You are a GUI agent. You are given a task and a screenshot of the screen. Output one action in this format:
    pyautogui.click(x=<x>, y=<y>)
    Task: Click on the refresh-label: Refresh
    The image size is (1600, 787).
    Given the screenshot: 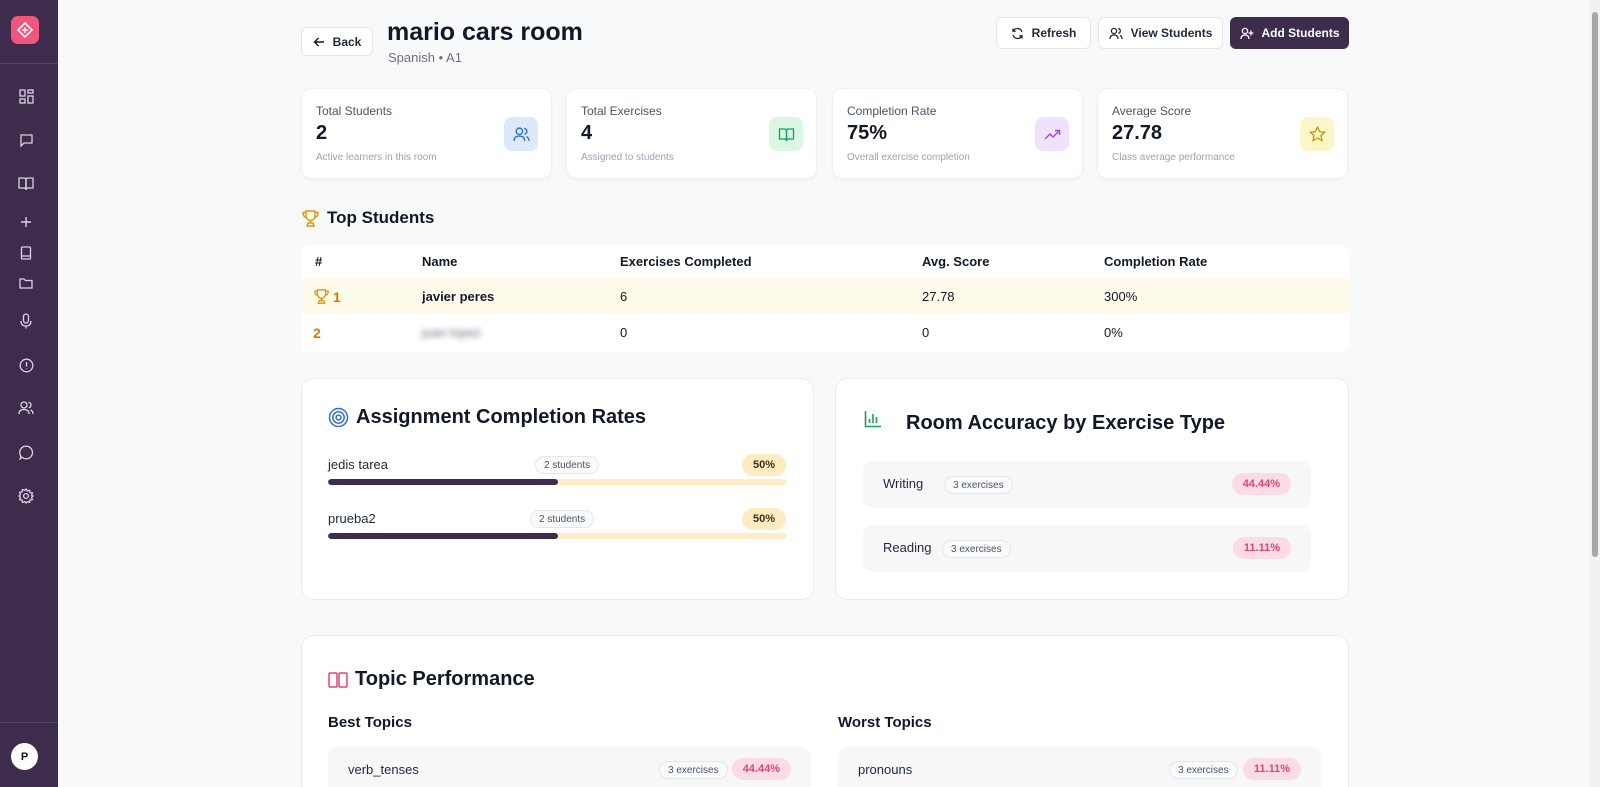 What is the action you would take?
    pyautogui.click(x=1054, y=33)
    